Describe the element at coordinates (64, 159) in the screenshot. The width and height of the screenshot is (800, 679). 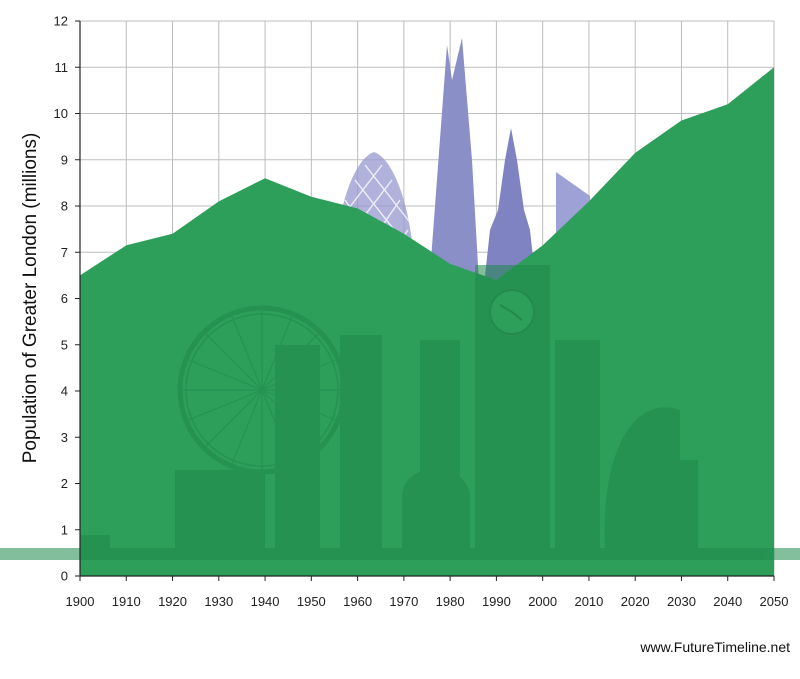
I see `y-tick-label: 9` at that location.